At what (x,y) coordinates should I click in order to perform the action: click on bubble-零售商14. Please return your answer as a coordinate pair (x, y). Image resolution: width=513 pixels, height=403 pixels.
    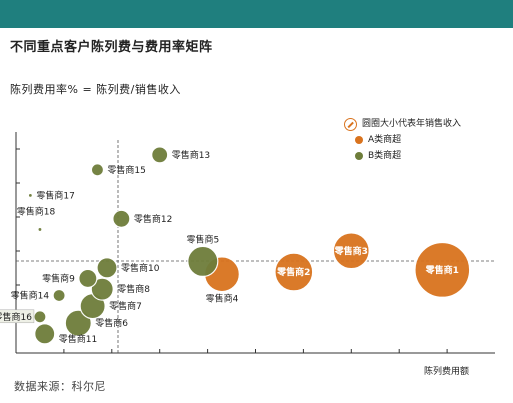
    Looking at the image, I should click on (59, 295).